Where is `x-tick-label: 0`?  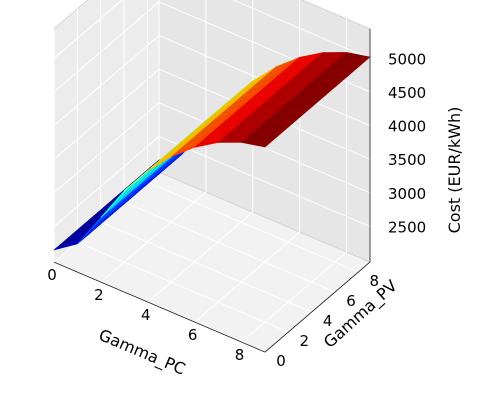 x-tick-label: 0 is located at coordinates (52, 275).